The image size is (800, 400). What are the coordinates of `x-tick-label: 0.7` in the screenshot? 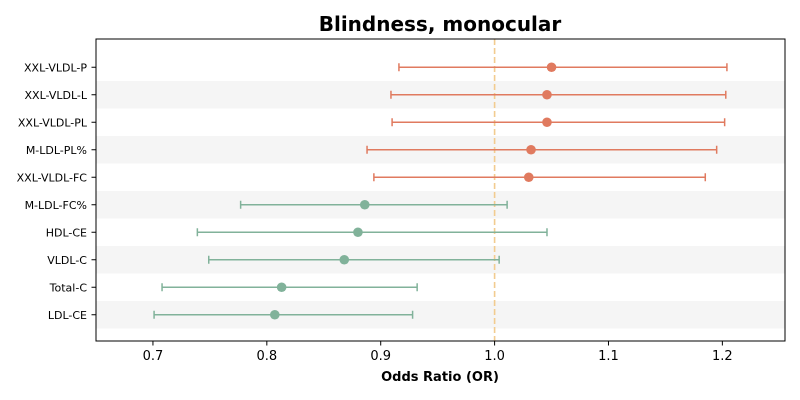 It's located at (153, 356).